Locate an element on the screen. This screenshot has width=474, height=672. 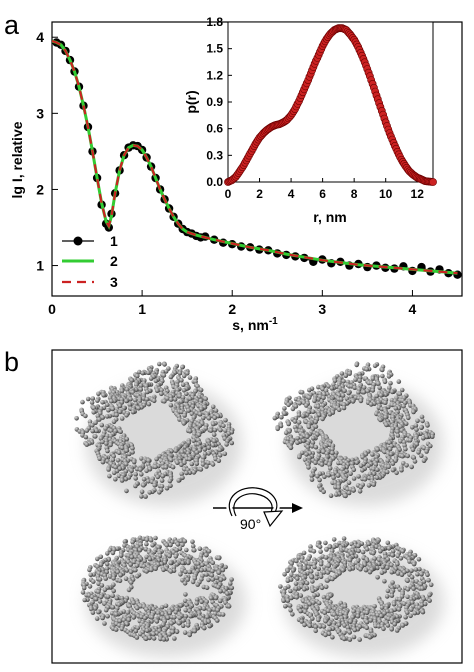
main-y-tick-label: 3 is located at coordinates (40, 113).